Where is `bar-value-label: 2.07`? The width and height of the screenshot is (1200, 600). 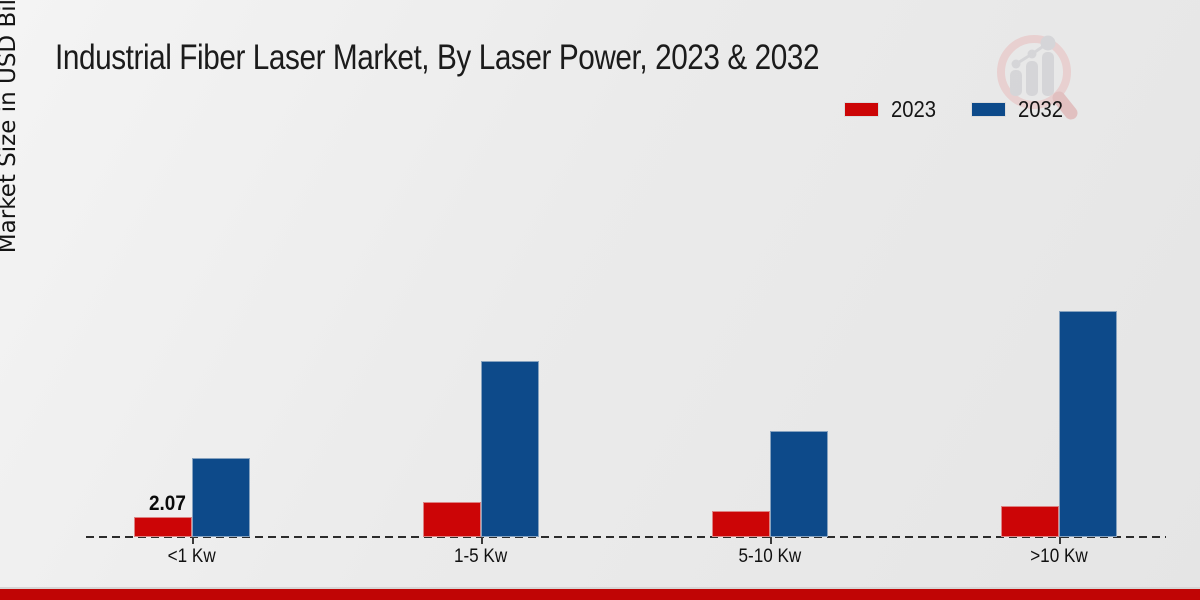
bar-value-label: 2.07 is located at coordinates (167, 504).